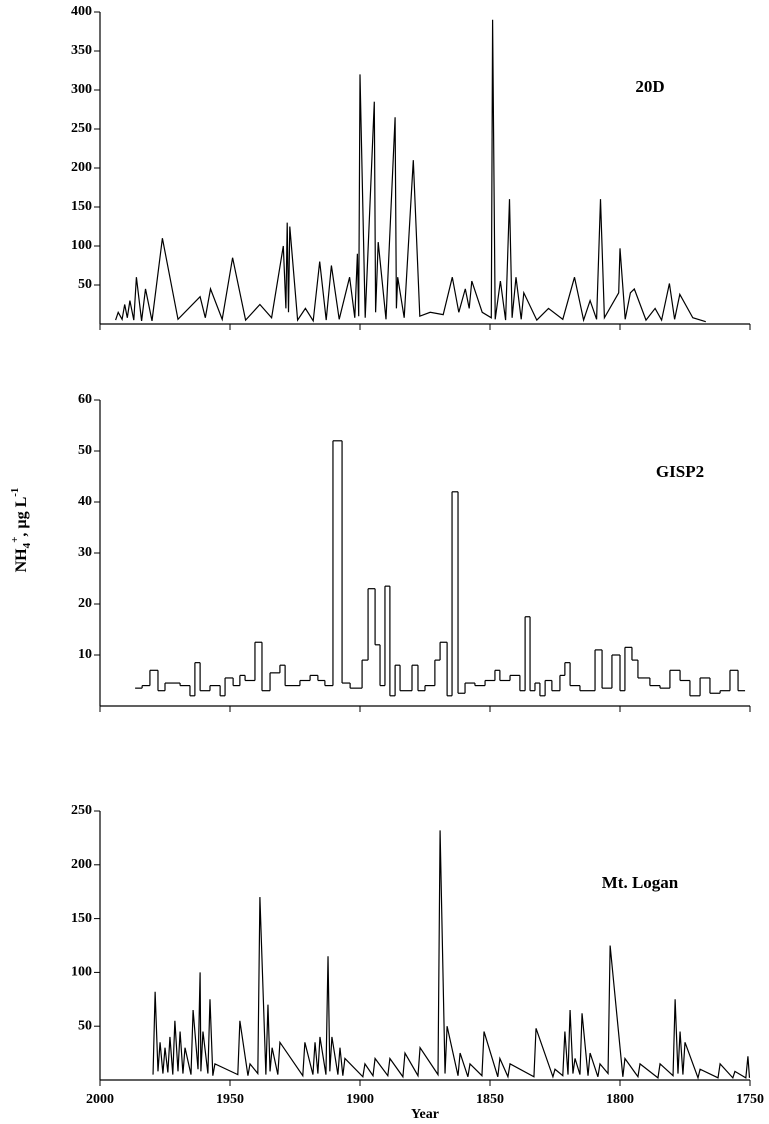 The height and width of the screenshot is (1124, 769). I want to click on y-tick-label: 300, so click(81, 89).